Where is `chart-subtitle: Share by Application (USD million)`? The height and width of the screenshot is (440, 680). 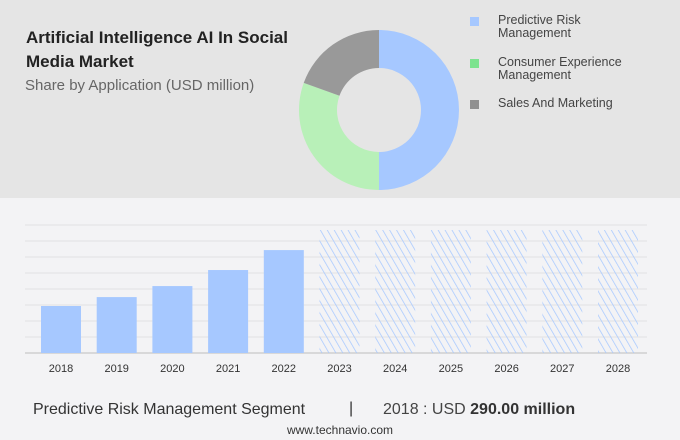
chart-subtitle: Share by Application (USD million) is located at coordinates (140, 85).